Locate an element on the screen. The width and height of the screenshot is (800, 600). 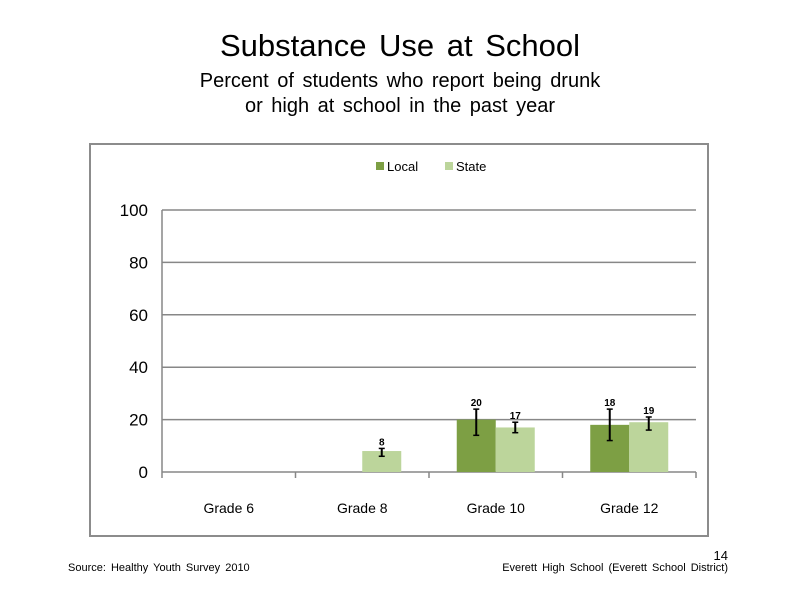
y-tick-label: 80 is located at coordinates (138, 262).